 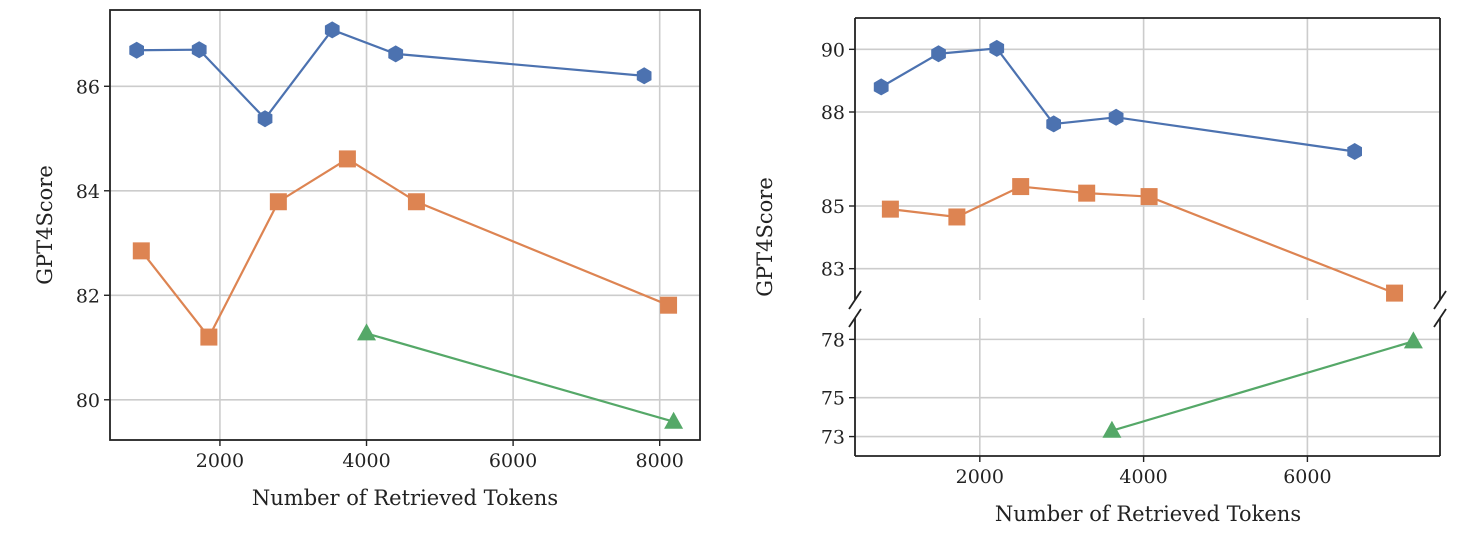 I want to click on y-tick-label: 88, so click(x=833, y=113).